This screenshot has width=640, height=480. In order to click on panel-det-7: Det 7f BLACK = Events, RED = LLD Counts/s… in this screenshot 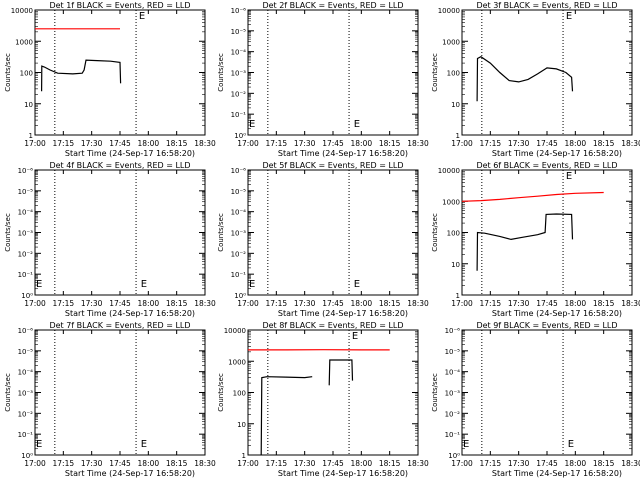, I will do `click(110, 399)`.